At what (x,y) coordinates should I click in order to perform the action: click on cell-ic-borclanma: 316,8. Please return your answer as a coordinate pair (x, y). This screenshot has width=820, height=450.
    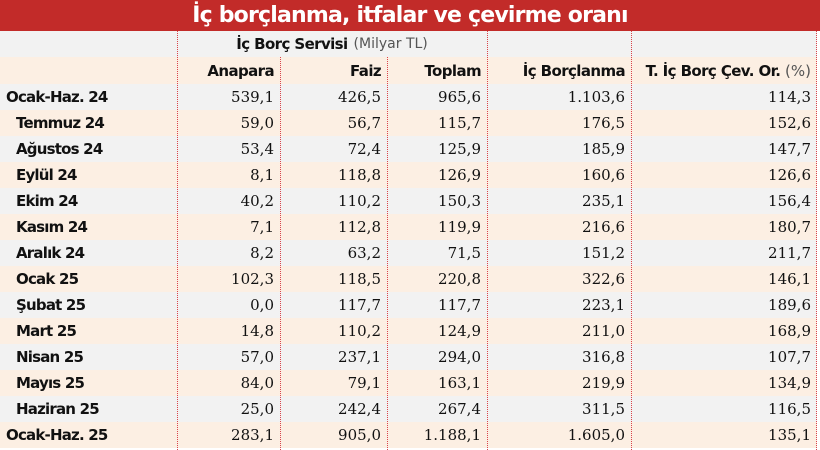
    Looking at the image, I should click on (603, 357).